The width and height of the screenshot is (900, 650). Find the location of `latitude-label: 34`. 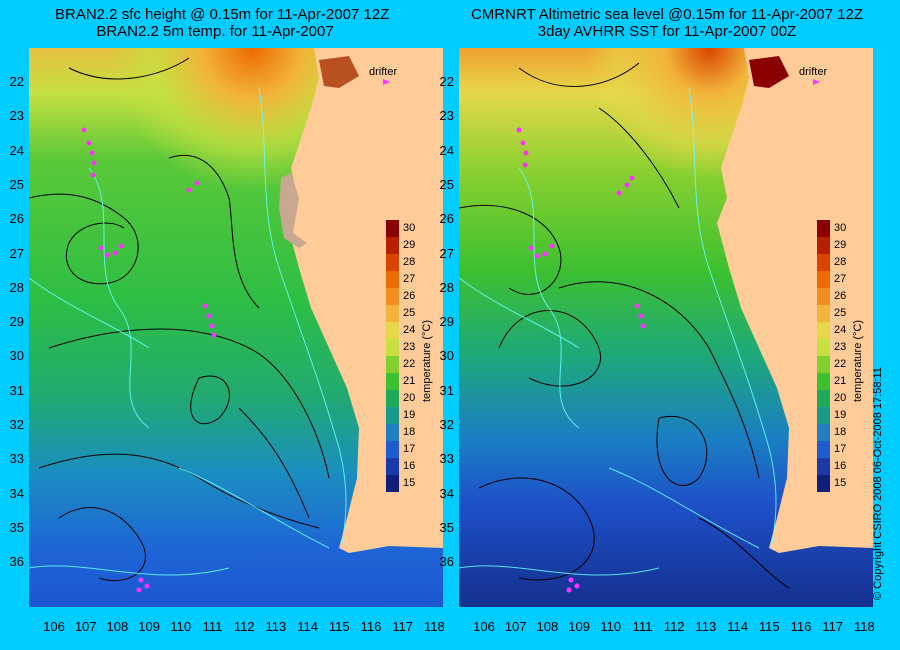

latitude-label: 34 is located at coordinates (16, 493).